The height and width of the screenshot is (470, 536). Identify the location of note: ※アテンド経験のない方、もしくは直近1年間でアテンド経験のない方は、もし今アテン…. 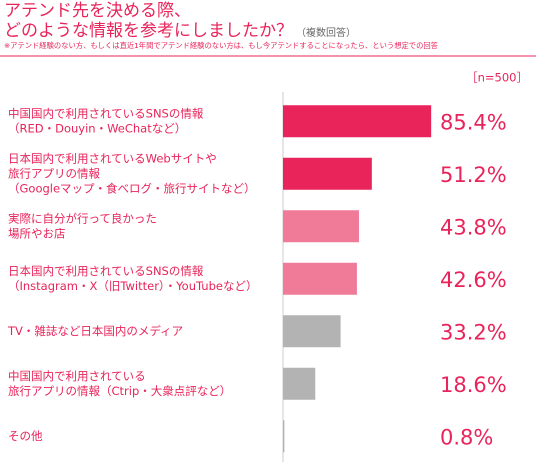
(221, 45).